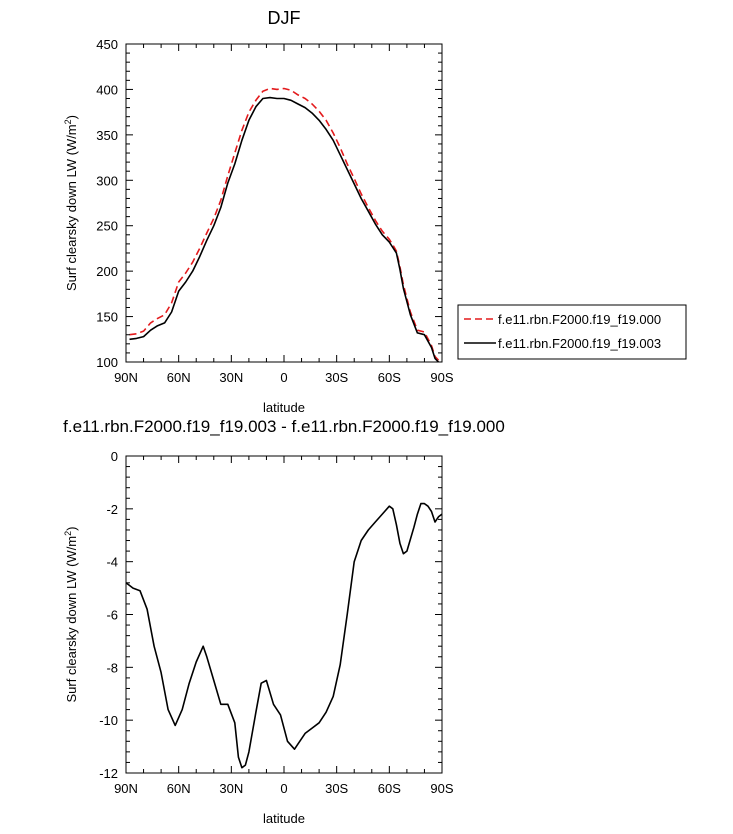 Image resolution: width=733 pixels, height=834 pixels. Describe the element at coordinates (112, 509) in the screenshot. I see `y-tick-label: -2` at that location.